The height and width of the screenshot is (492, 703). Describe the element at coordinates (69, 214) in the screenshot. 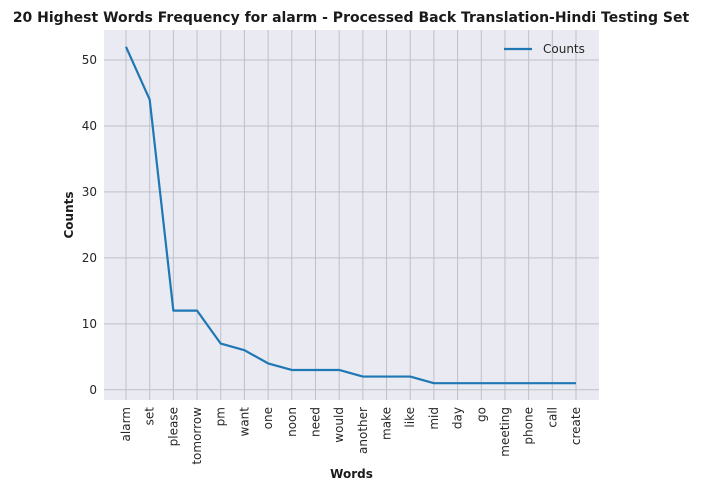

I see `y-axis-label: Counts` at that location.